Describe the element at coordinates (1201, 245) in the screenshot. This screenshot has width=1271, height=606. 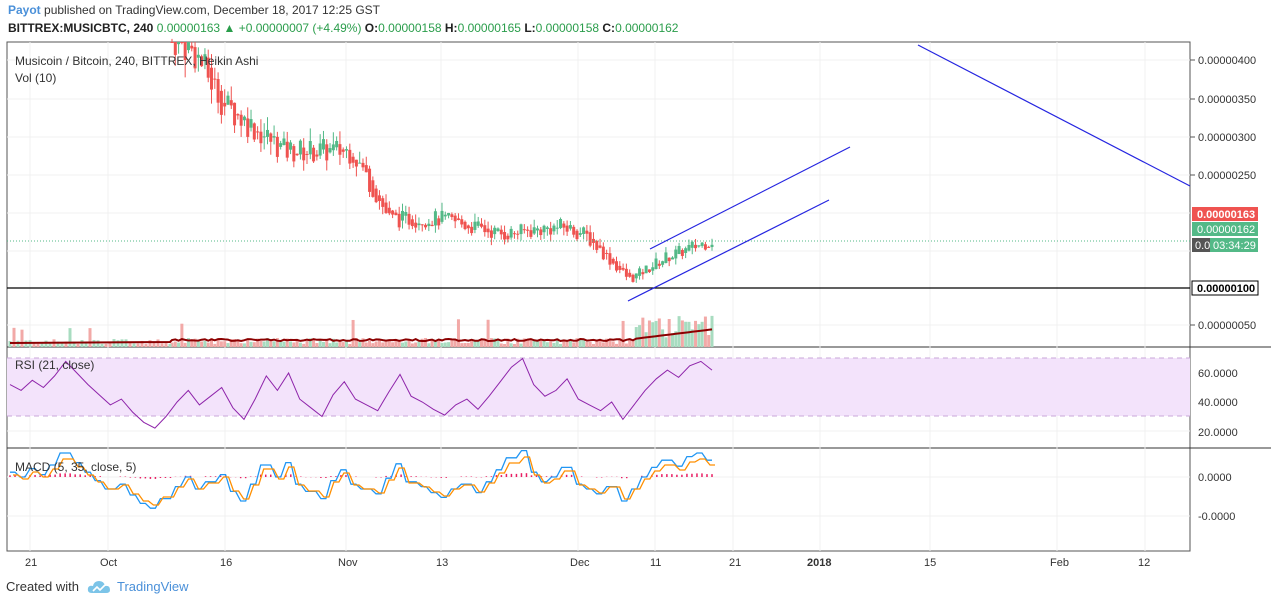
I see `price-label-stub-bg` at that location.